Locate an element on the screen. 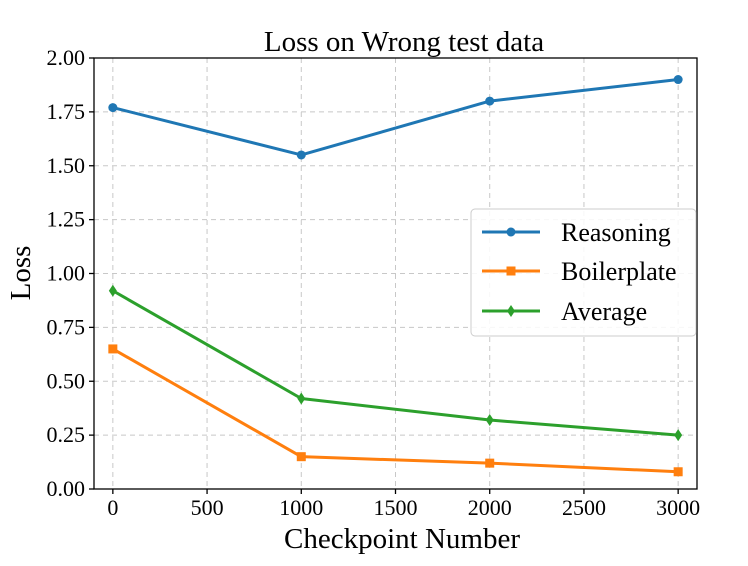  legend-box is located at coordinates (583, 272).